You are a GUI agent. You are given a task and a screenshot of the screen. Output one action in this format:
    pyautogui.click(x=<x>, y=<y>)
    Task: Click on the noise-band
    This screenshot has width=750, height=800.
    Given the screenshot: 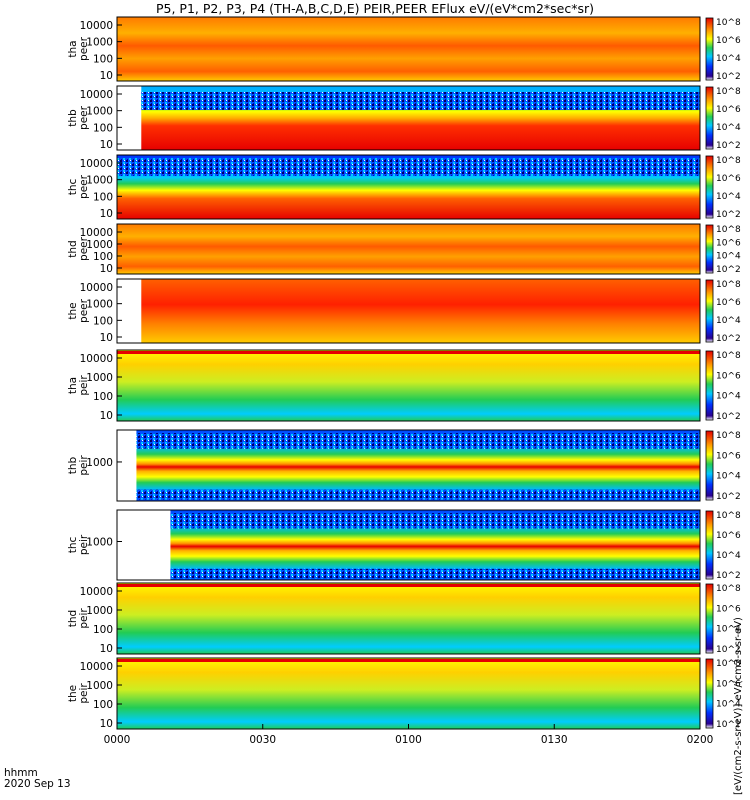 What is the action you would take?
    pyautogui.click(x=420, y=101)
    